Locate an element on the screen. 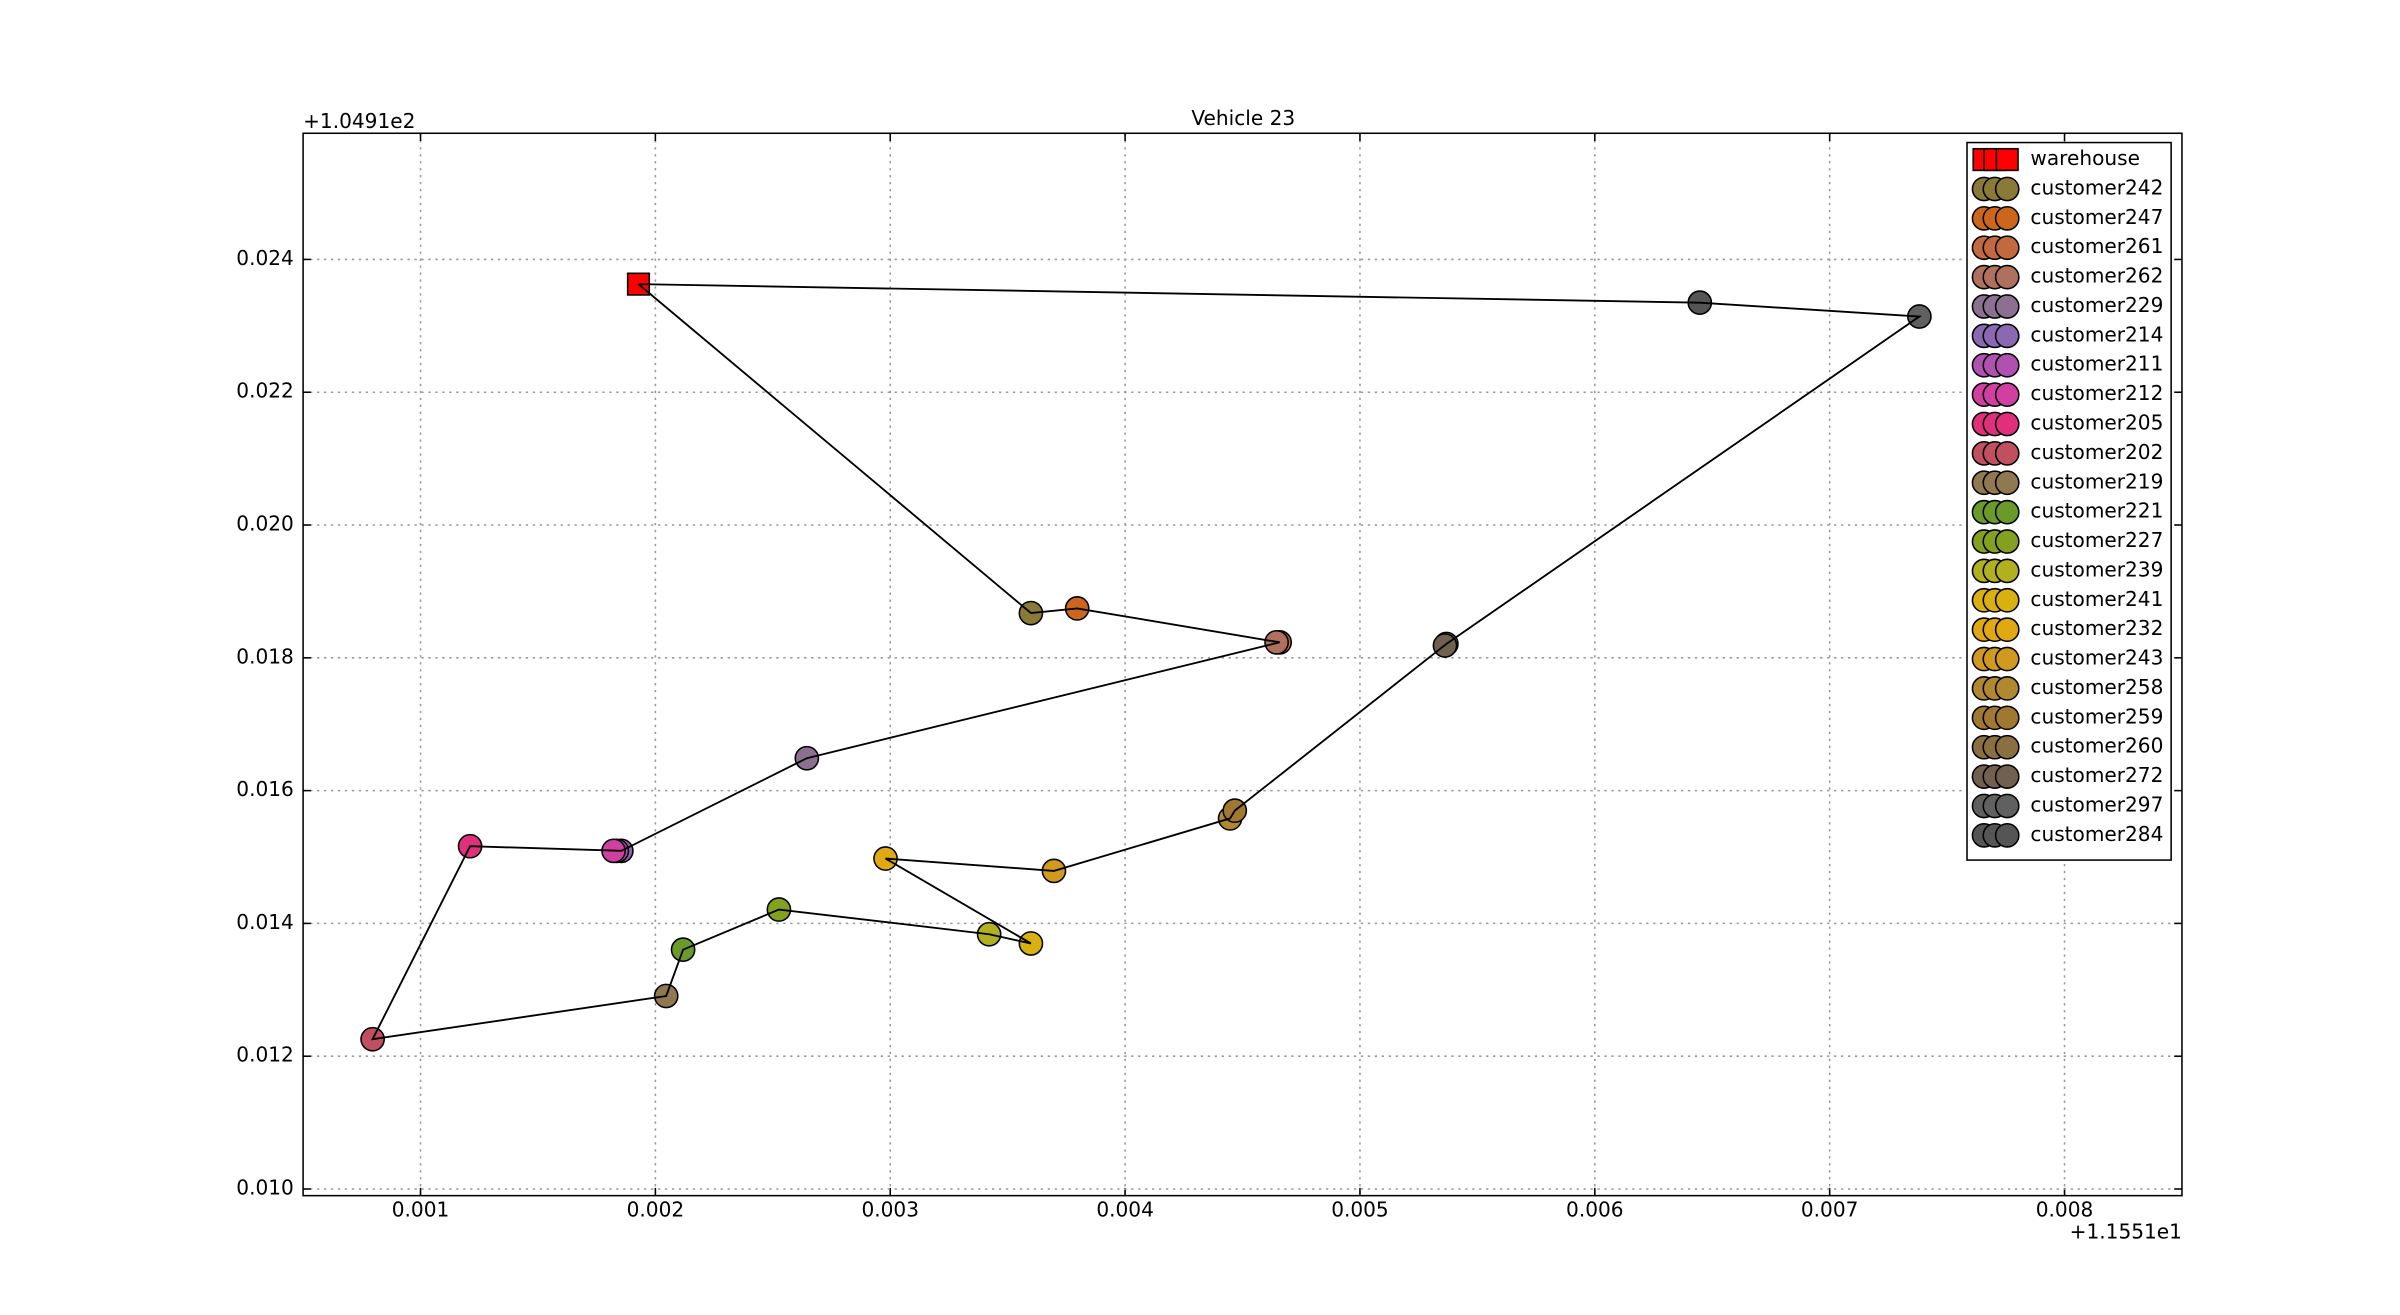  x-offset-label: +1.1551e1 is located at coordinates (2126, 1231).